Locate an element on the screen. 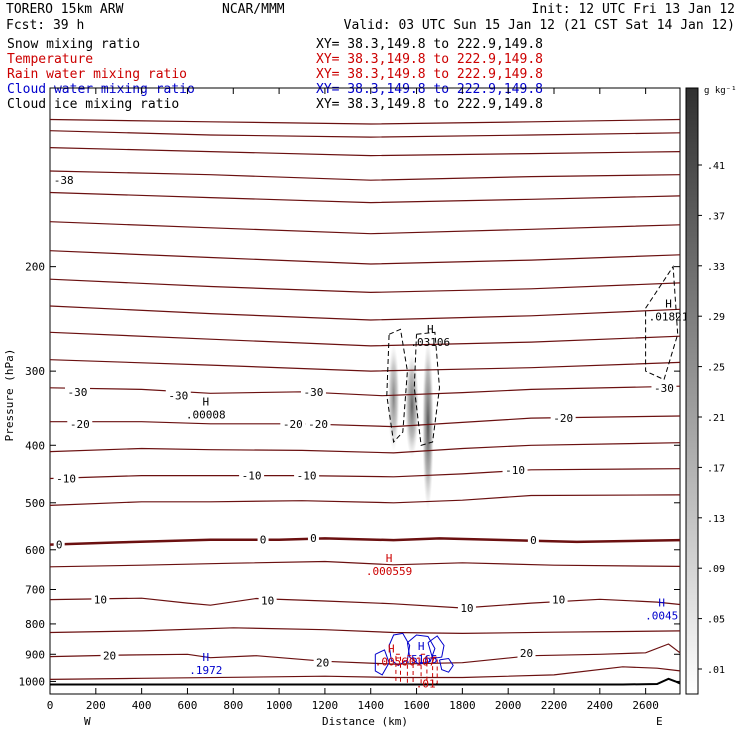  extremum-value: .1972 is located at coordinates (205, 670).